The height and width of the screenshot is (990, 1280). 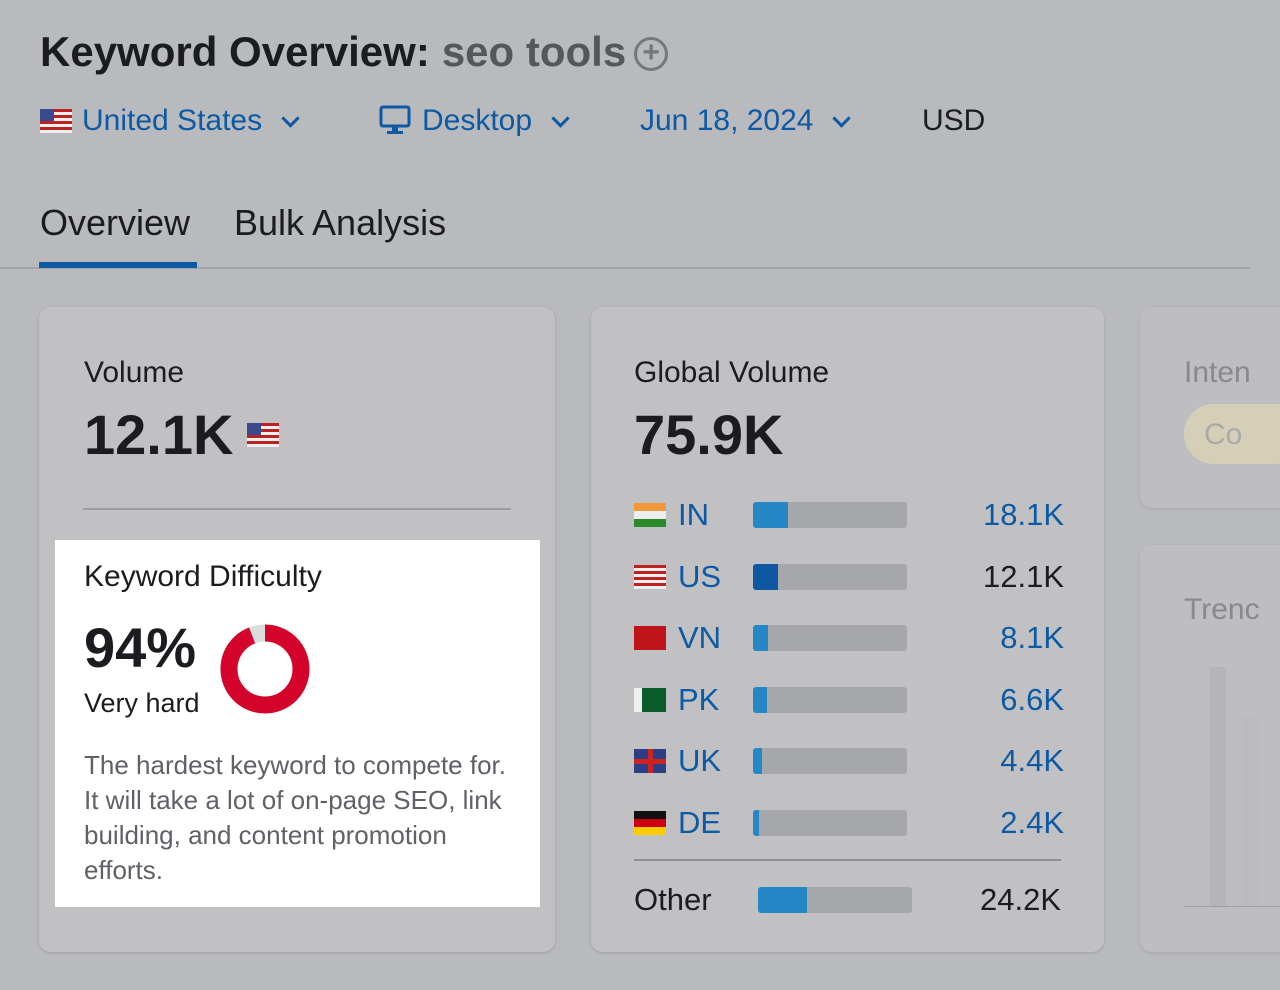 I want to click on volume-value-wrap: 12.1K, so click(x=182, y=434).